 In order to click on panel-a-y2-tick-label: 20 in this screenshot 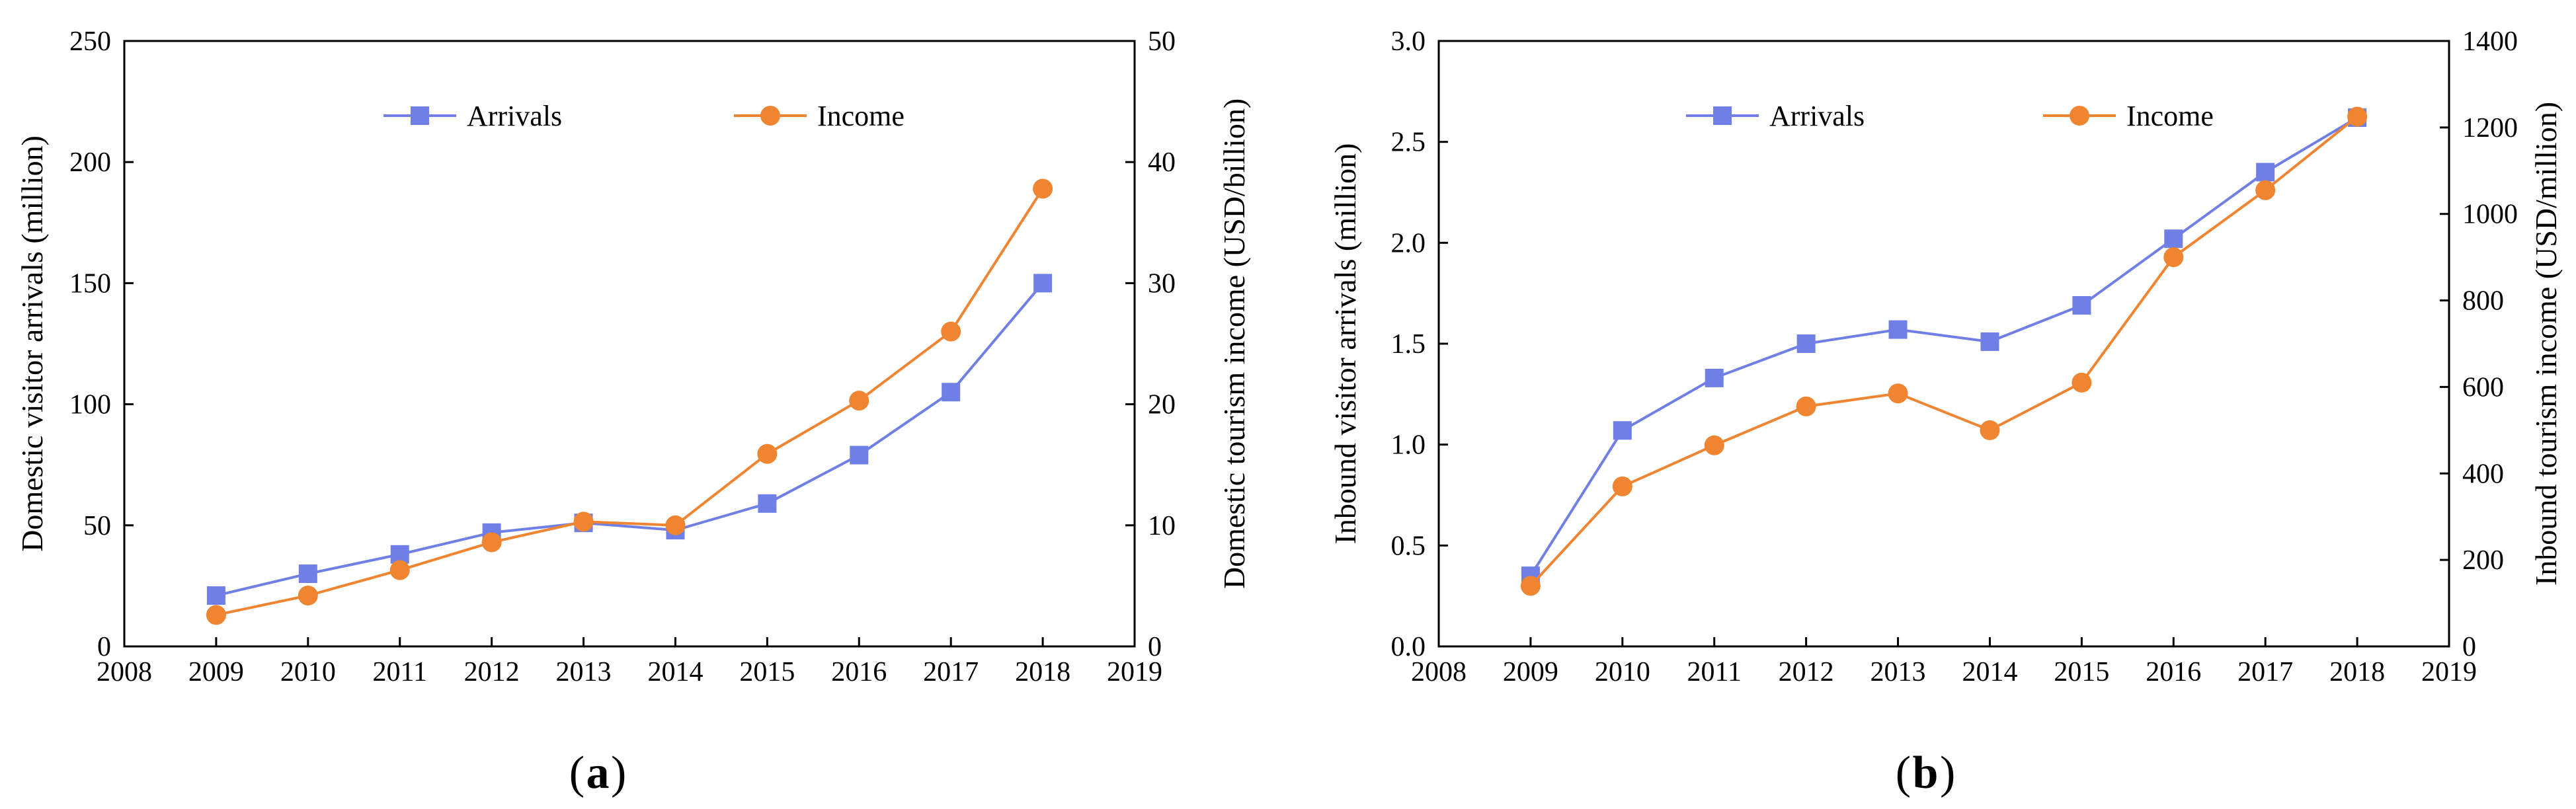, I will do `click(1162, 405)`.